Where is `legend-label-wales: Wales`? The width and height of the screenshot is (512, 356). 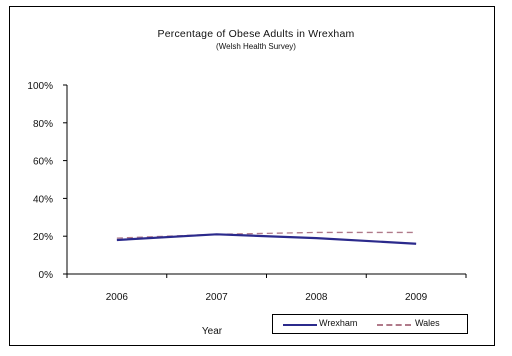
legend-label-wales: Wales is located at coordinates (427, 323).